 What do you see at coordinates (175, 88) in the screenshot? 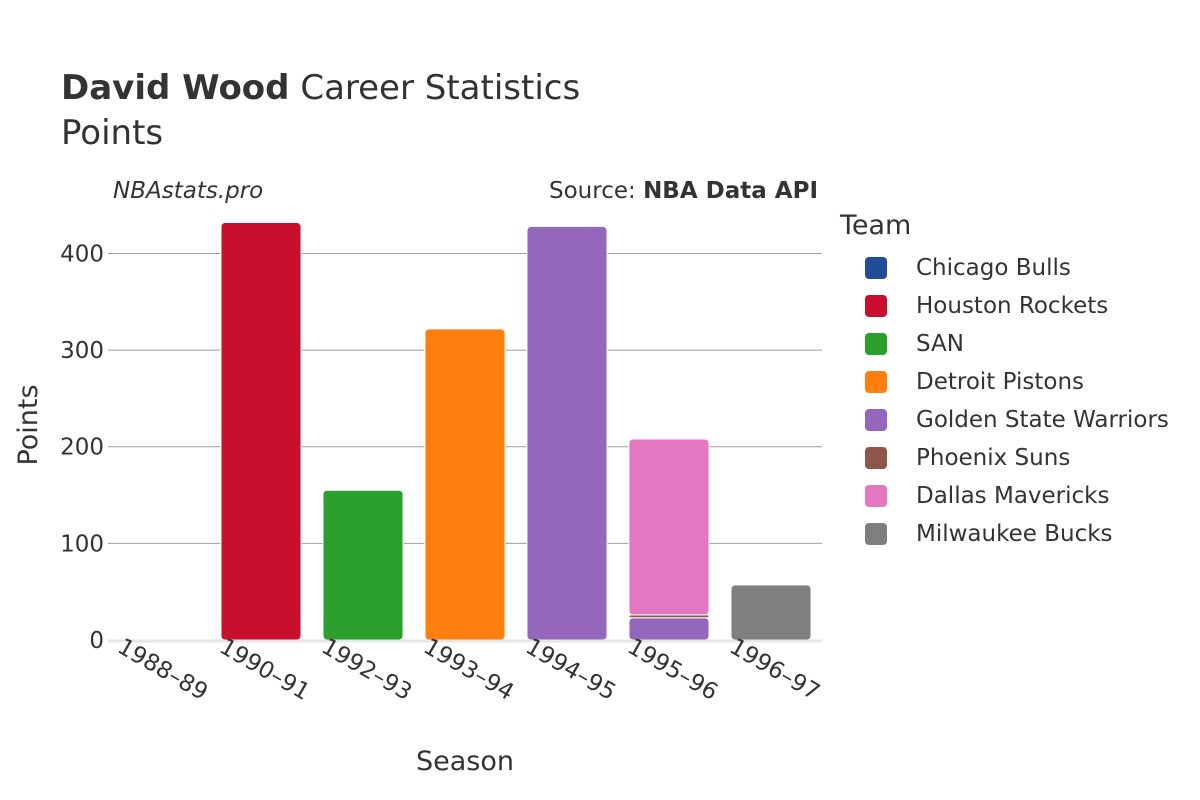
I see `player-name: David Wood` at bounding box center [175, 88].